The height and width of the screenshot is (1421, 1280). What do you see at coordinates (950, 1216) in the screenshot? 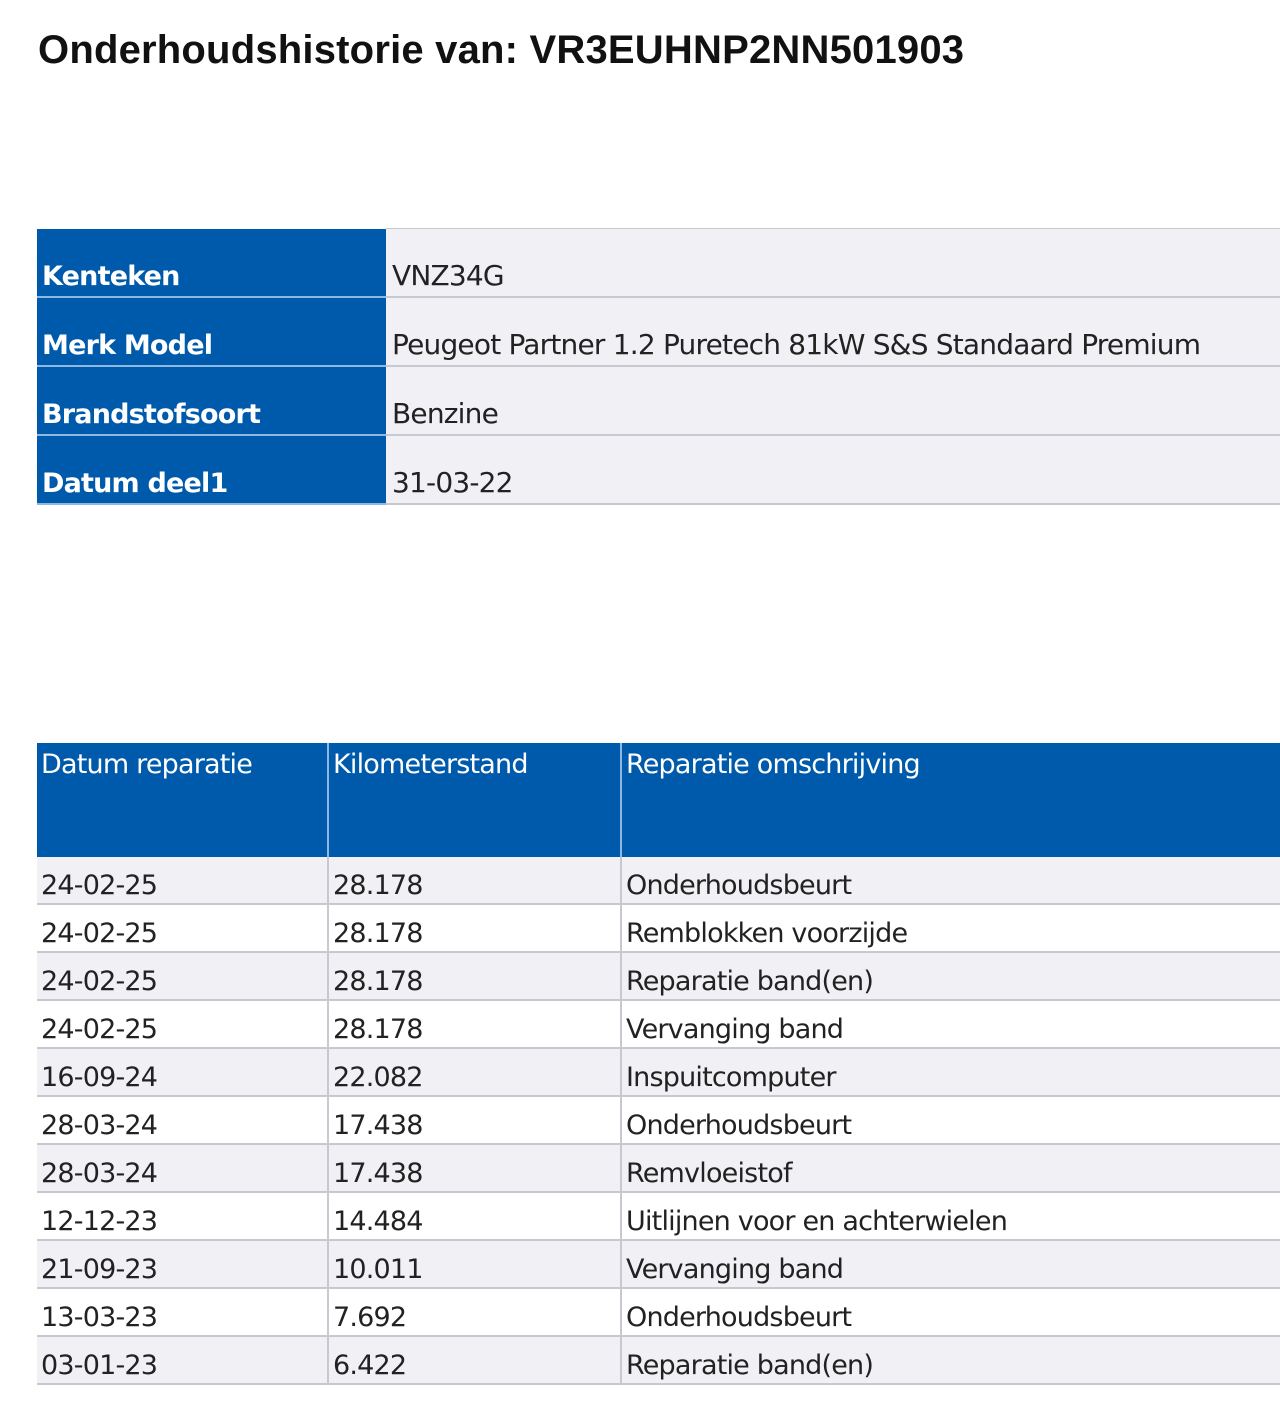
I see `repair-description-cell: Uitlijnen voor en achterwielen` at bounding box center [950, 1216].